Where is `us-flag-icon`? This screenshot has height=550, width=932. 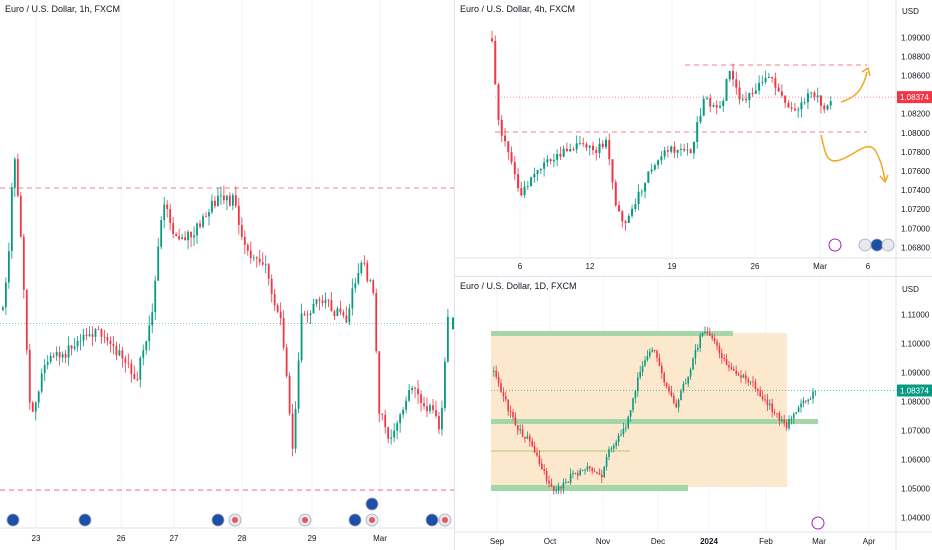
us-flag-icon is located at coordinates (865, 245).